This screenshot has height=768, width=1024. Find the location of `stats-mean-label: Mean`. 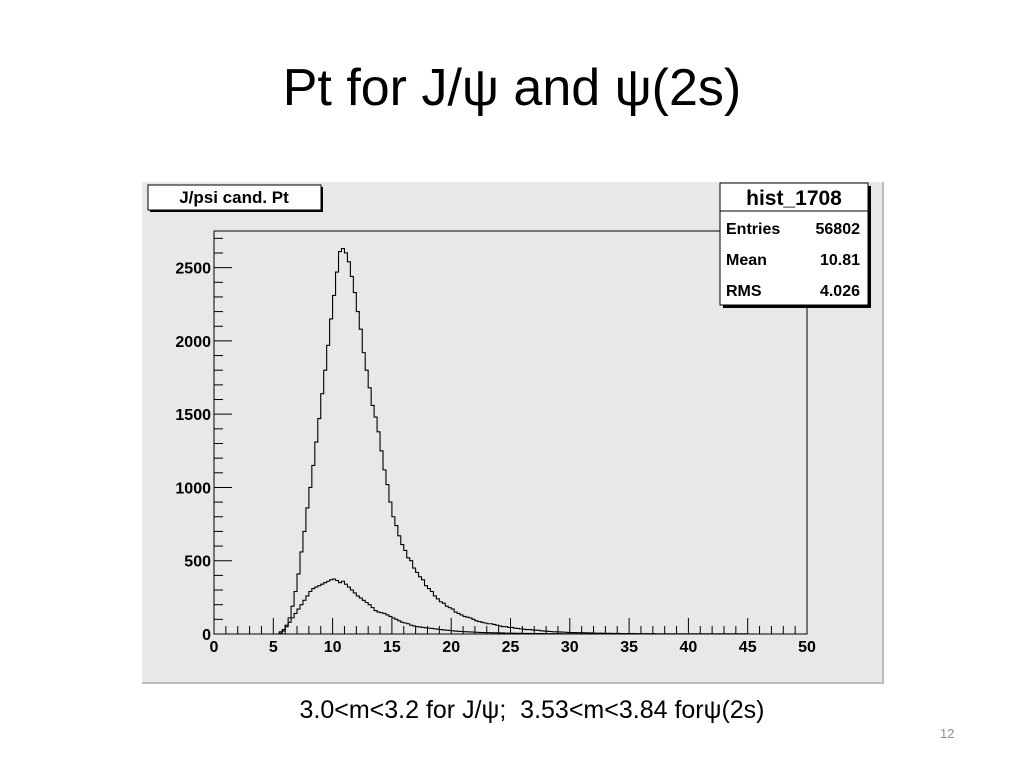

stats-mean-label: Mean is located at coordinates (746, 260).